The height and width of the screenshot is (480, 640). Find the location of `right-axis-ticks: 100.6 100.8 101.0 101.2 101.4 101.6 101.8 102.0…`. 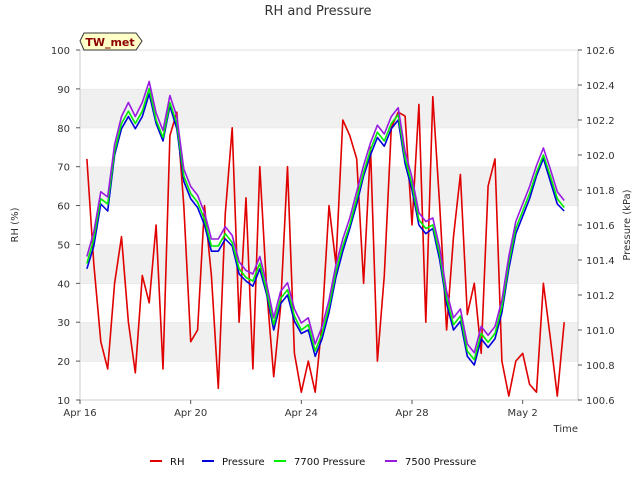

right-axis-ticks: 100.6 100.8 101.0 101.2 101.4 101.6 101.8 102.0… is located at coordinates (596, 226).